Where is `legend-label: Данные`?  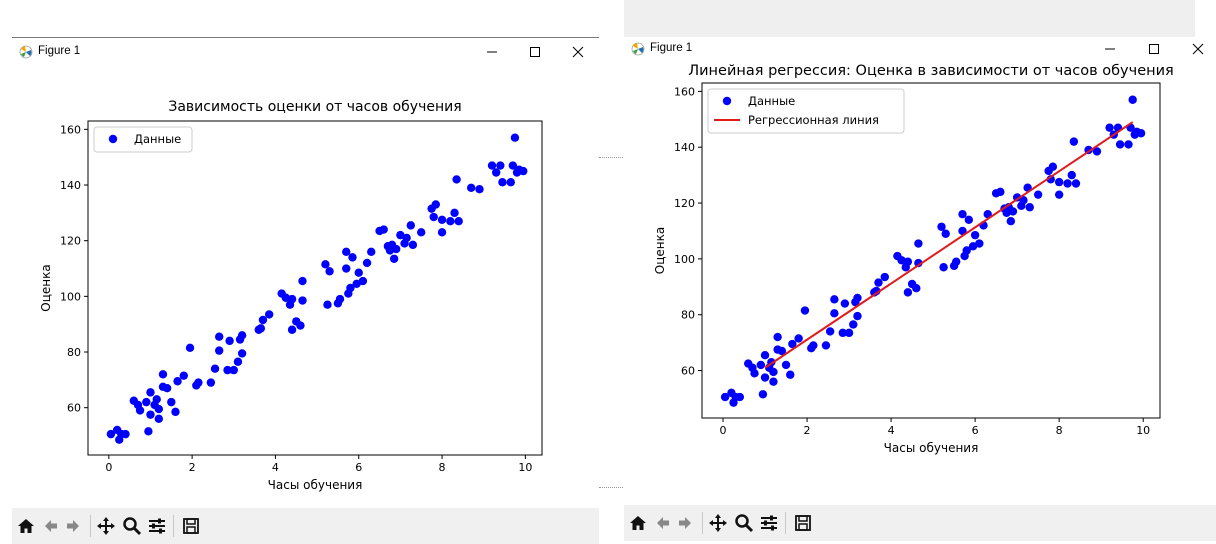 legend-label: Данные is located at coordinates (771, 101).